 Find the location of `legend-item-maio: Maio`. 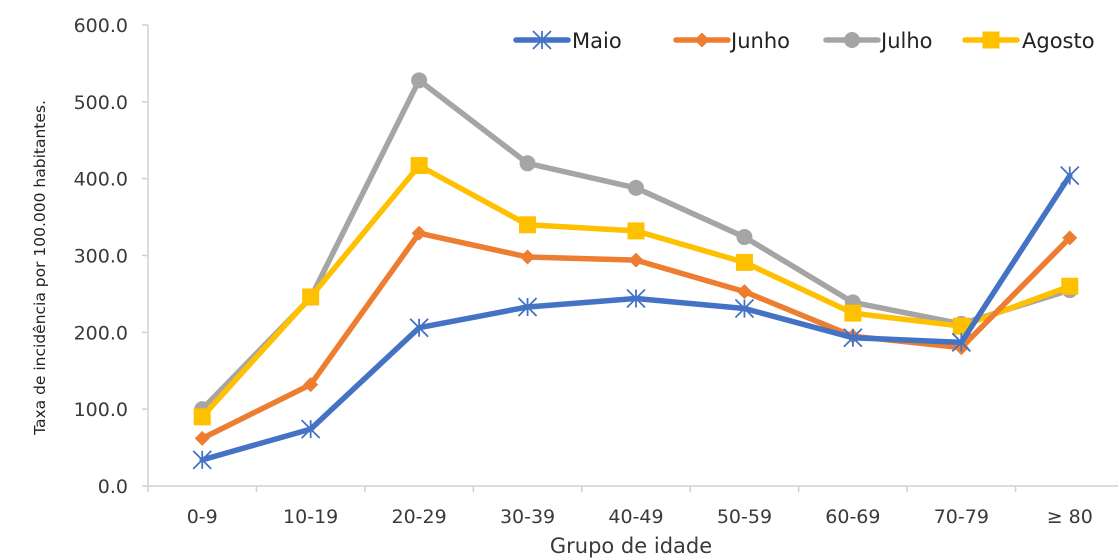

legend-item-maio: Maio is located at coordinates (567, 41).